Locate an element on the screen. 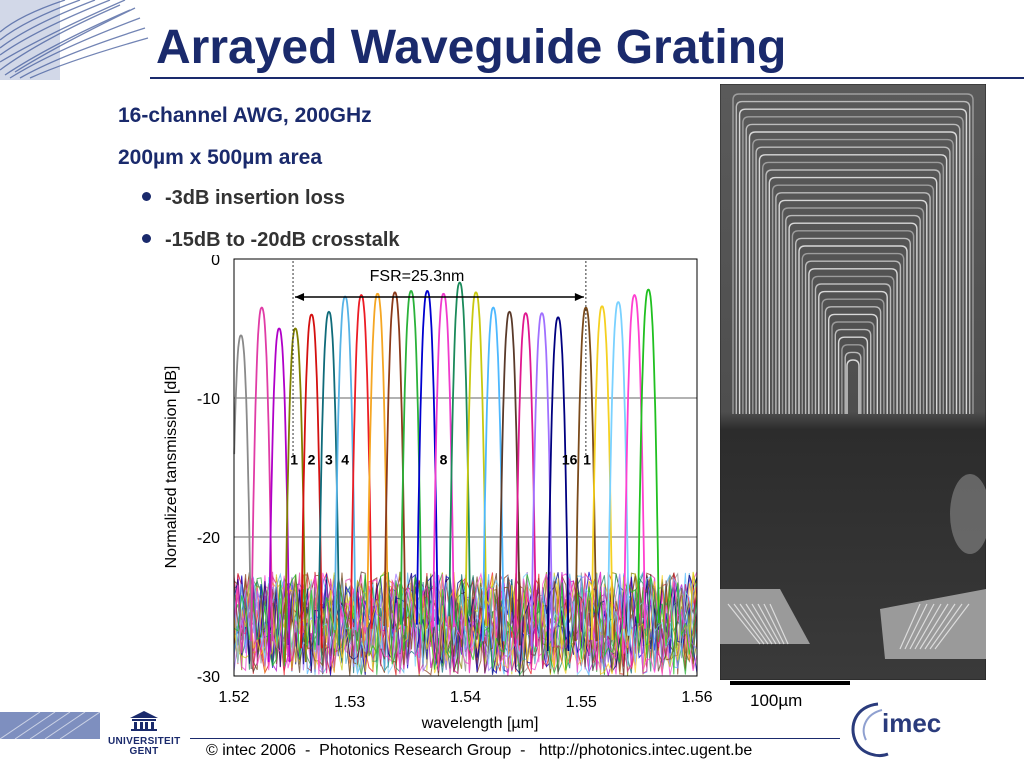 The height and width of the screenshot is (768, 1024). channel-number-label: 16 is located at coordinates (570, 460).